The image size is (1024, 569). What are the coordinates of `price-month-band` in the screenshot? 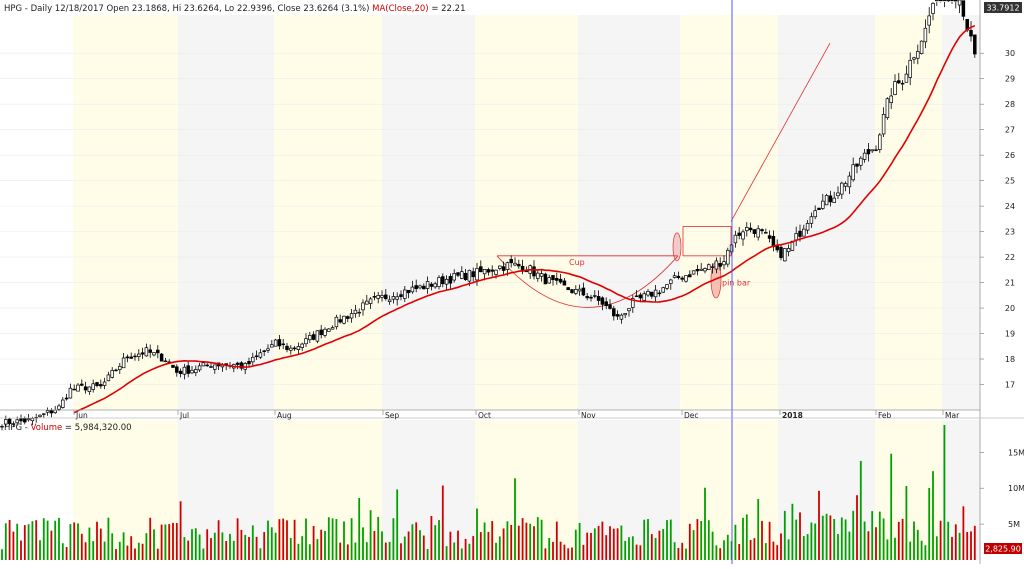 It's located at (36, 212).